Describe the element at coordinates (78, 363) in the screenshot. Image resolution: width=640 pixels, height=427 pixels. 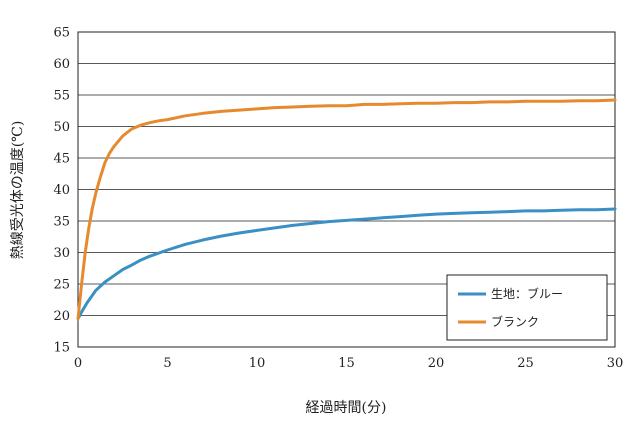
I see `x-tick-label: 0` at that location.